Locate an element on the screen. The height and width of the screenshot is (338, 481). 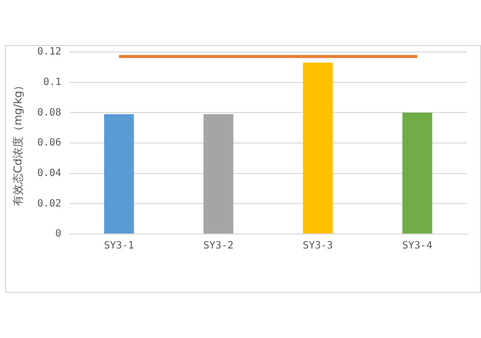
y-tick-label: 0.06 is located at coordinates (49, 143).